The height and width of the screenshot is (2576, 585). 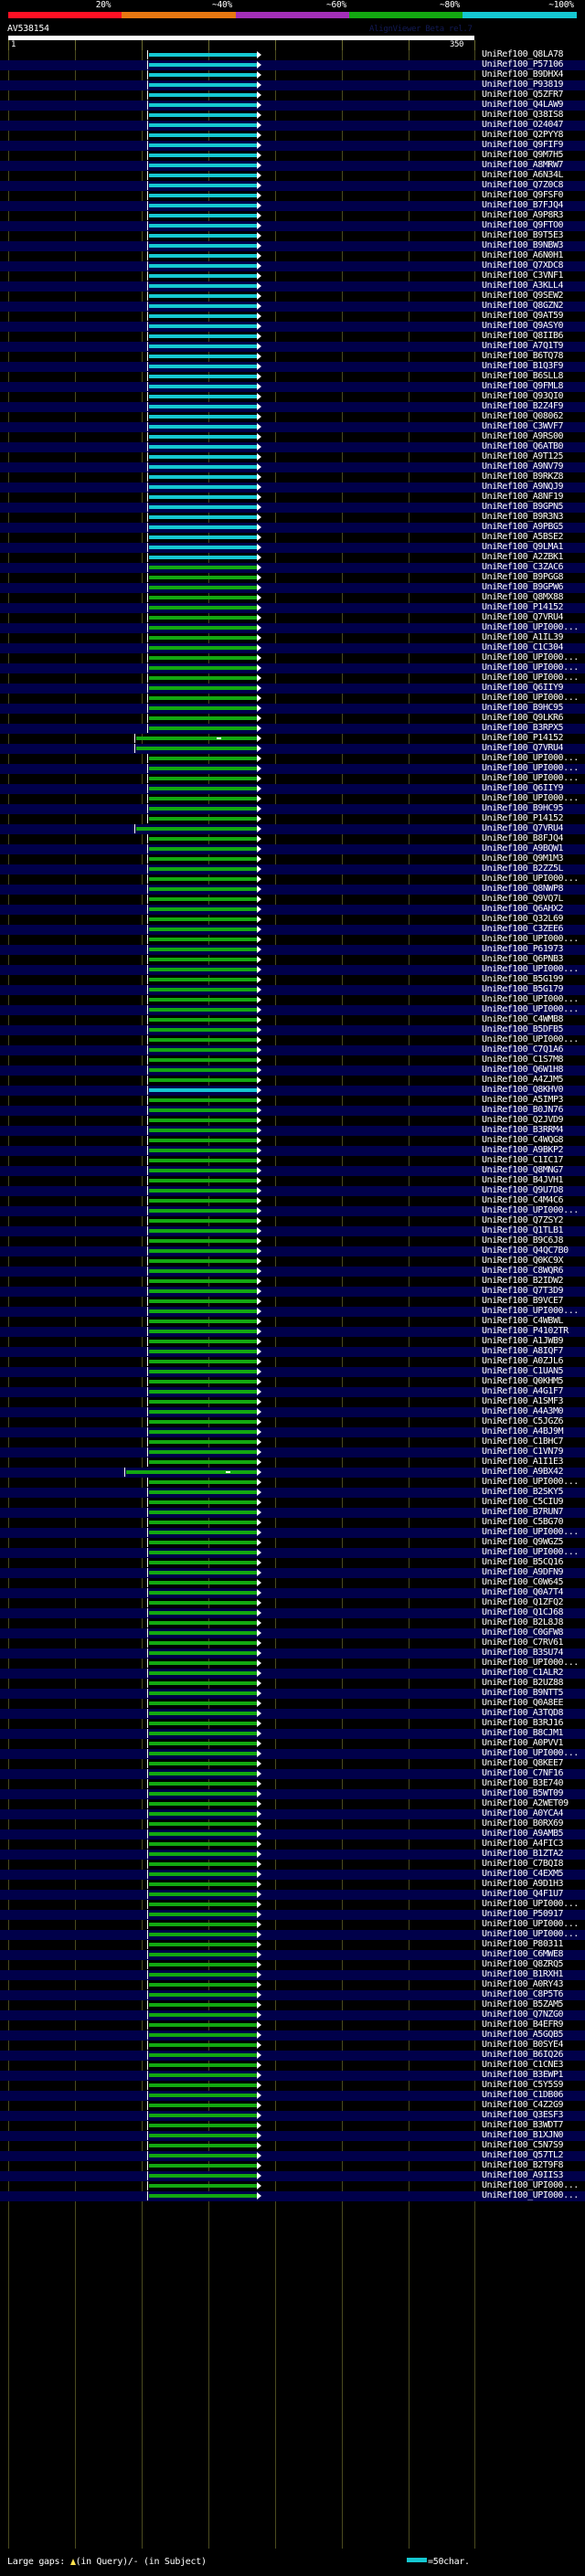 I want to click on table-row: UniRef100_C7Q1A6, so click(x=293, y=1049).